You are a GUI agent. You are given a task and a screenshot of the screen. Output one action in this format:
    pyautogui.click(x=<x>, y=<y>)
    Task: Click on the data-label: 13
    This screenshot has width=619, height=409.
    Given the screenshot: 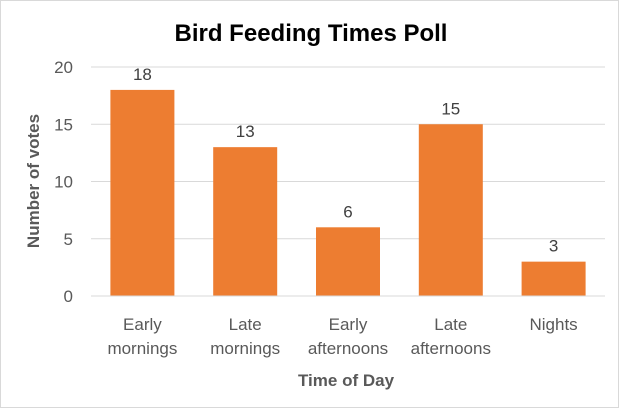 What is the action you would take?
    pyautogui.click(x=245, y=131)
    